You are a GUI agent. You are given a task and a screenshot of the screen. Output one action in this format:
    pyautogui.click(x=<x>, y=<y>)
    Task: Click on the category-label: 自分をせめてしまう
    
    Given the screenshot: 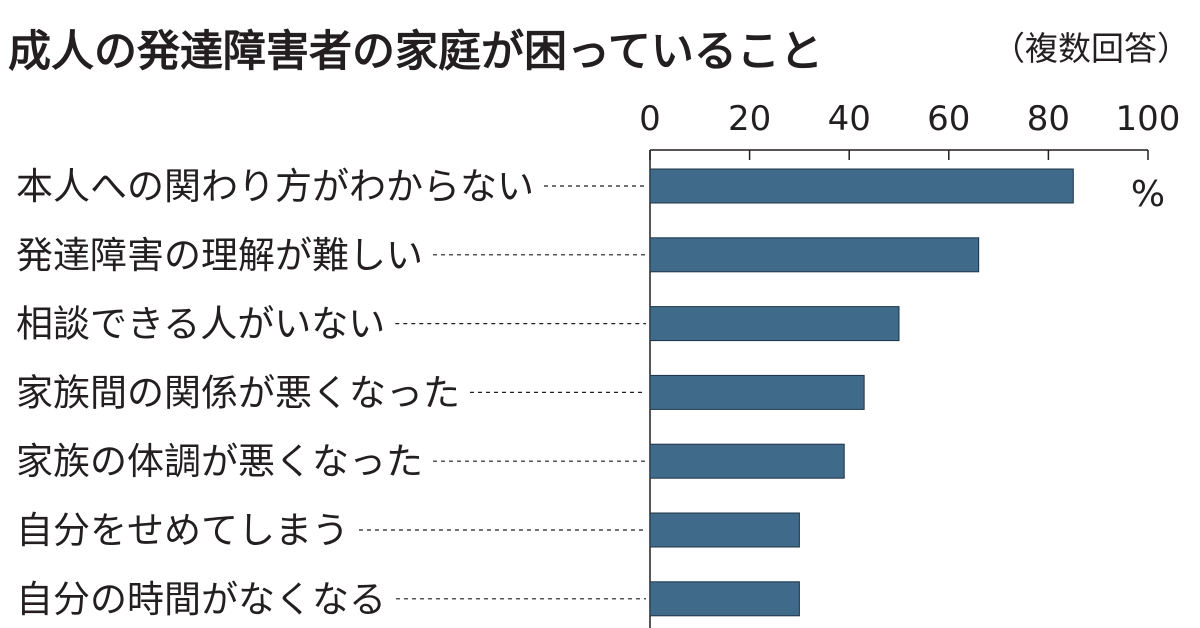 What is the action you would take?
    pyautogui.click(x=182, y=530)
    